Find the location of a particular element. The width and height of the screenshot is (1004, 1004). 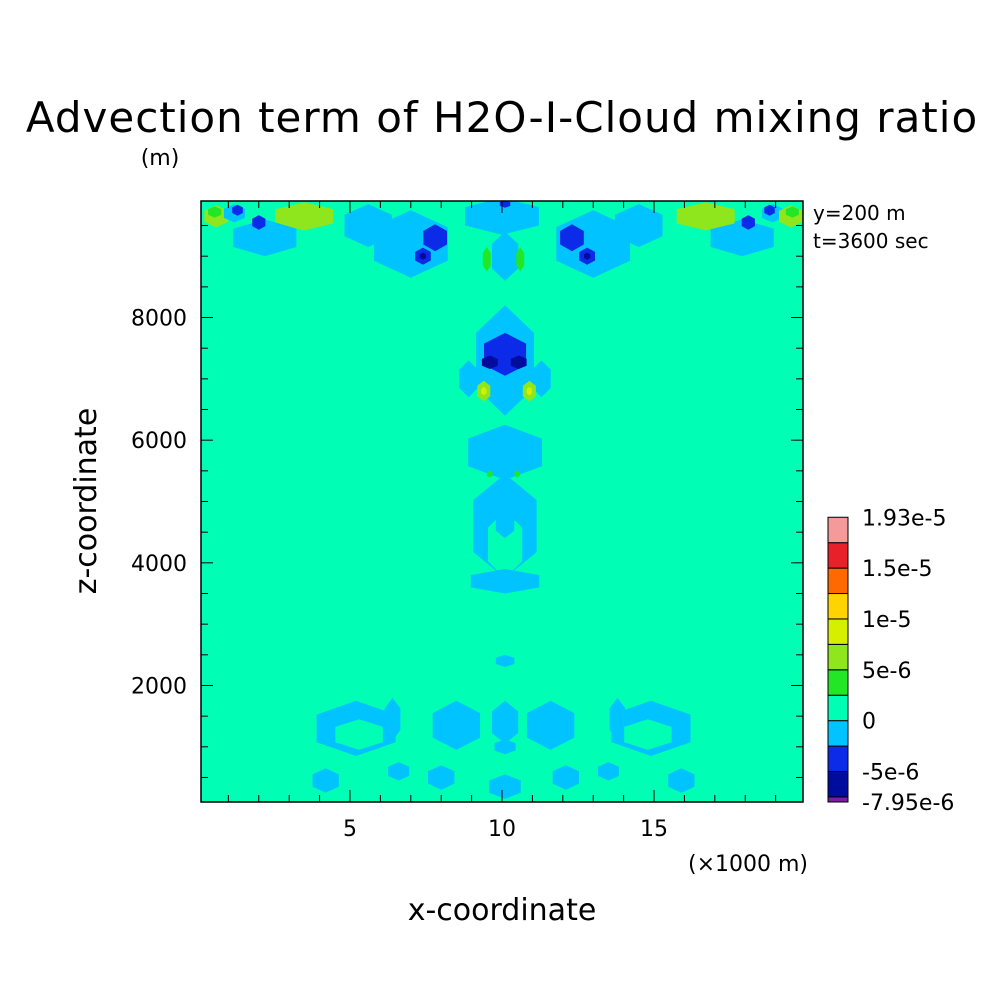

y-tick-label: 2000 is located at coordinates (159, 686).